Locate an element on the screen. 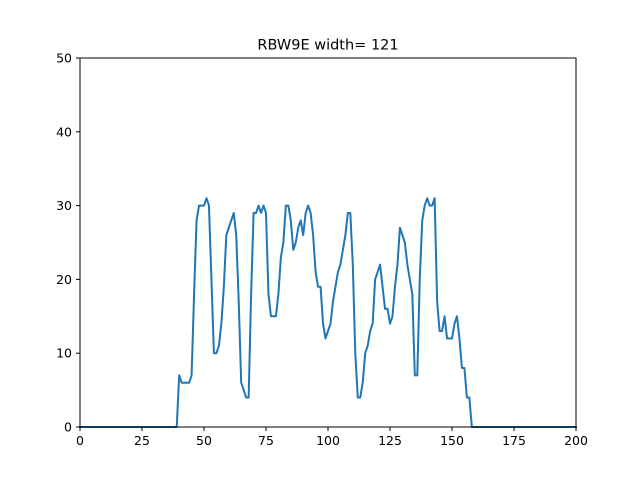 Image resolution: width=640 pixels, height=480 pixels. y-tick-label: 20 is located at coordinates (64, 279).